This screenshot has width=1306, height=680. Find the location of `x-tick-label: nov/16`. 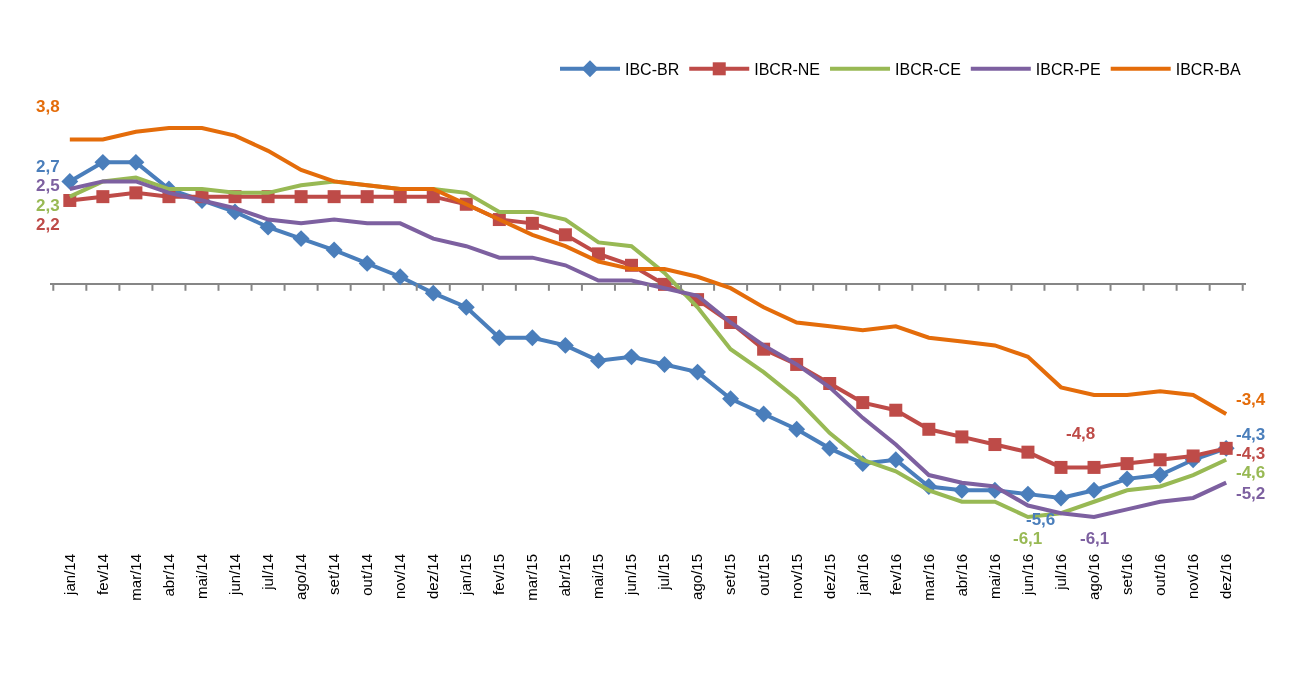

x-tick-label: nov/16 is located at coordinates (1193, 577).